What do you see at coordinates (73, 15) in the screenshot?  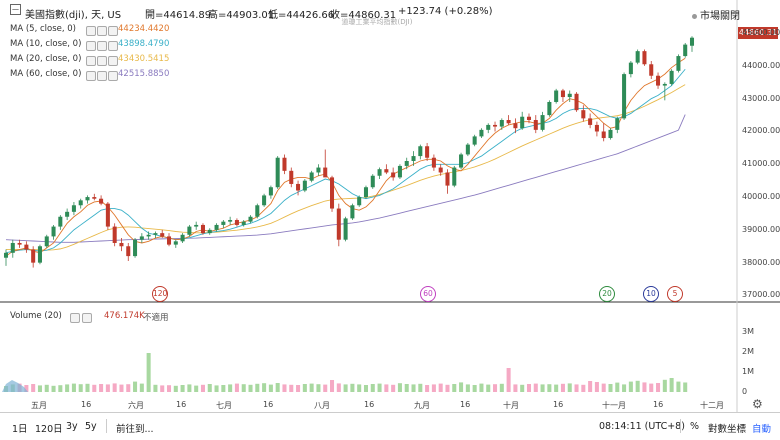 I see `symbol-title: 美國指數(dji), 天, US` at bounding box center [73, 15].